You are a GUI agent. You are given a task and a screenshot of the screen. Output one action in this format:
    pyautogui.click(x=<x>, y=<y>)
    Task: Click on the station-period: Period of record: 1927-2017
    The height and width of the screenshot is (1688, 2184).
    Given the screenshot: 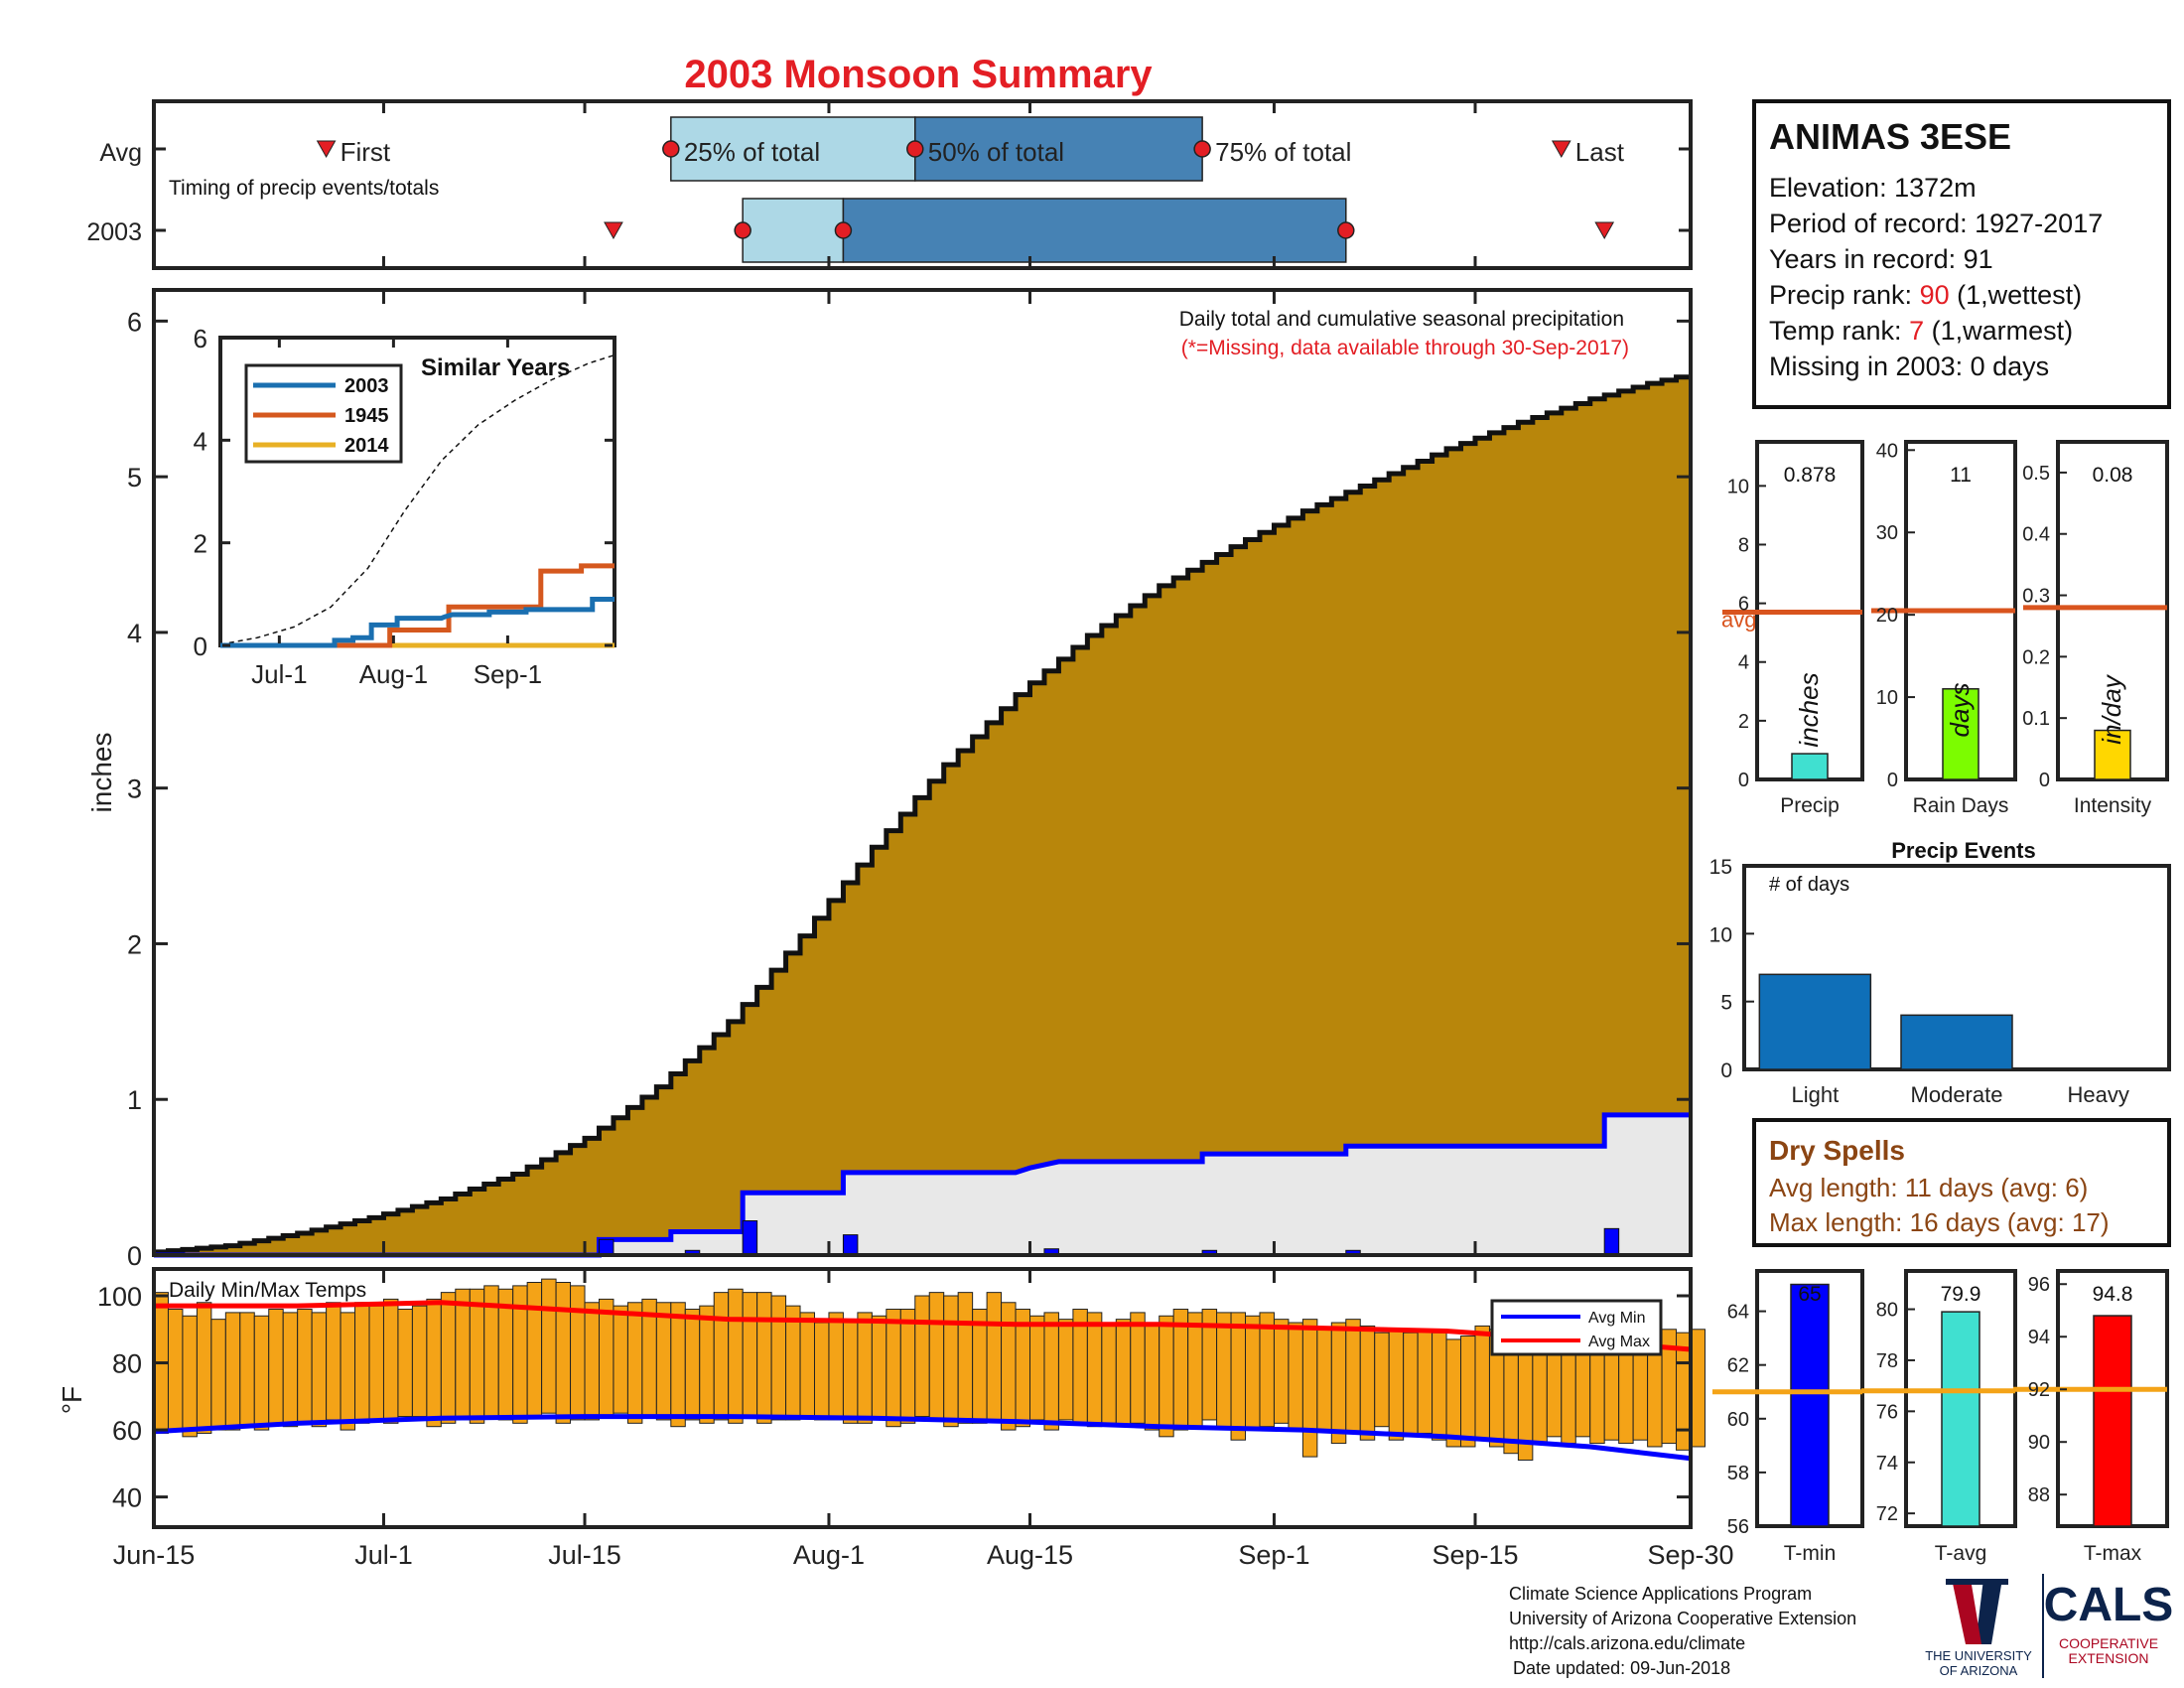 What is the action you would take?
    pyautogui.click(x=1936, y=223)
    